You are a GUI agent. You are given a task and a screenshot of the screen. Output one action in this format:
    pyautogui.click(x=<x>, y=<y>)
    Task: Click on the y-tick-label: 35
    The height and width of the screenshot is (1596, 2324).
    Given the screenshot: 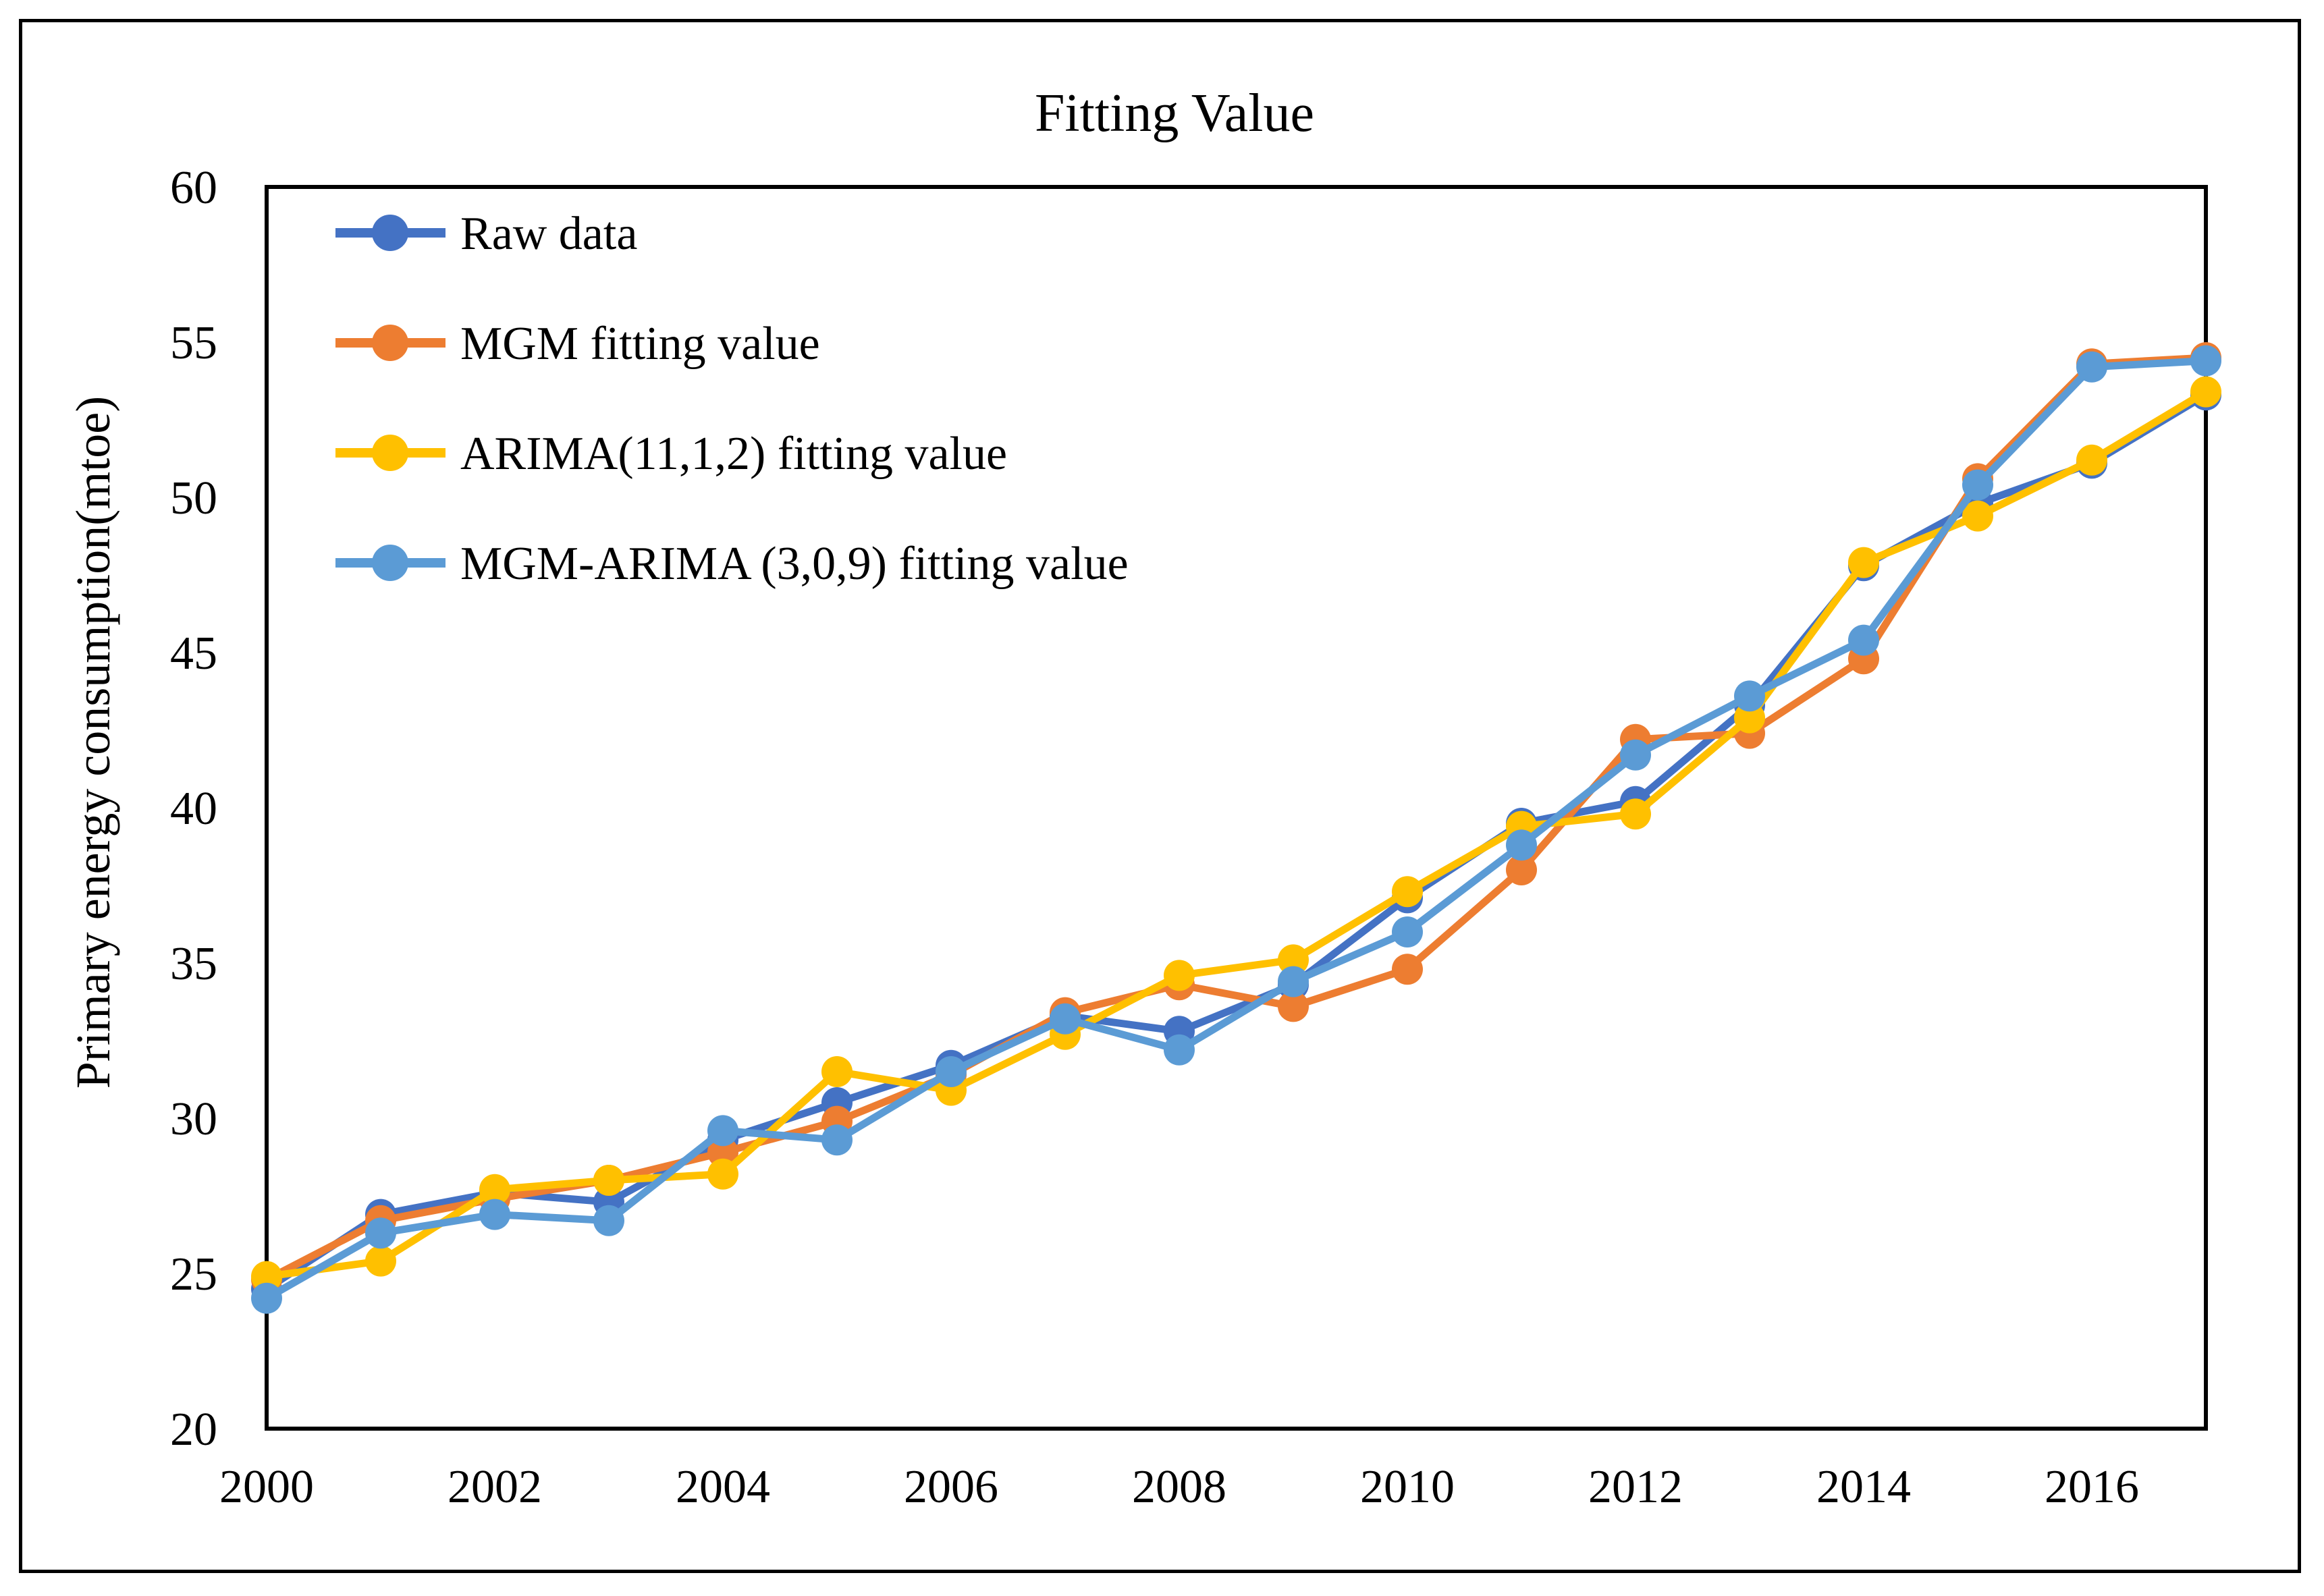 What is the action you would take?
    pyautogui.click(x=193, y=964)
    